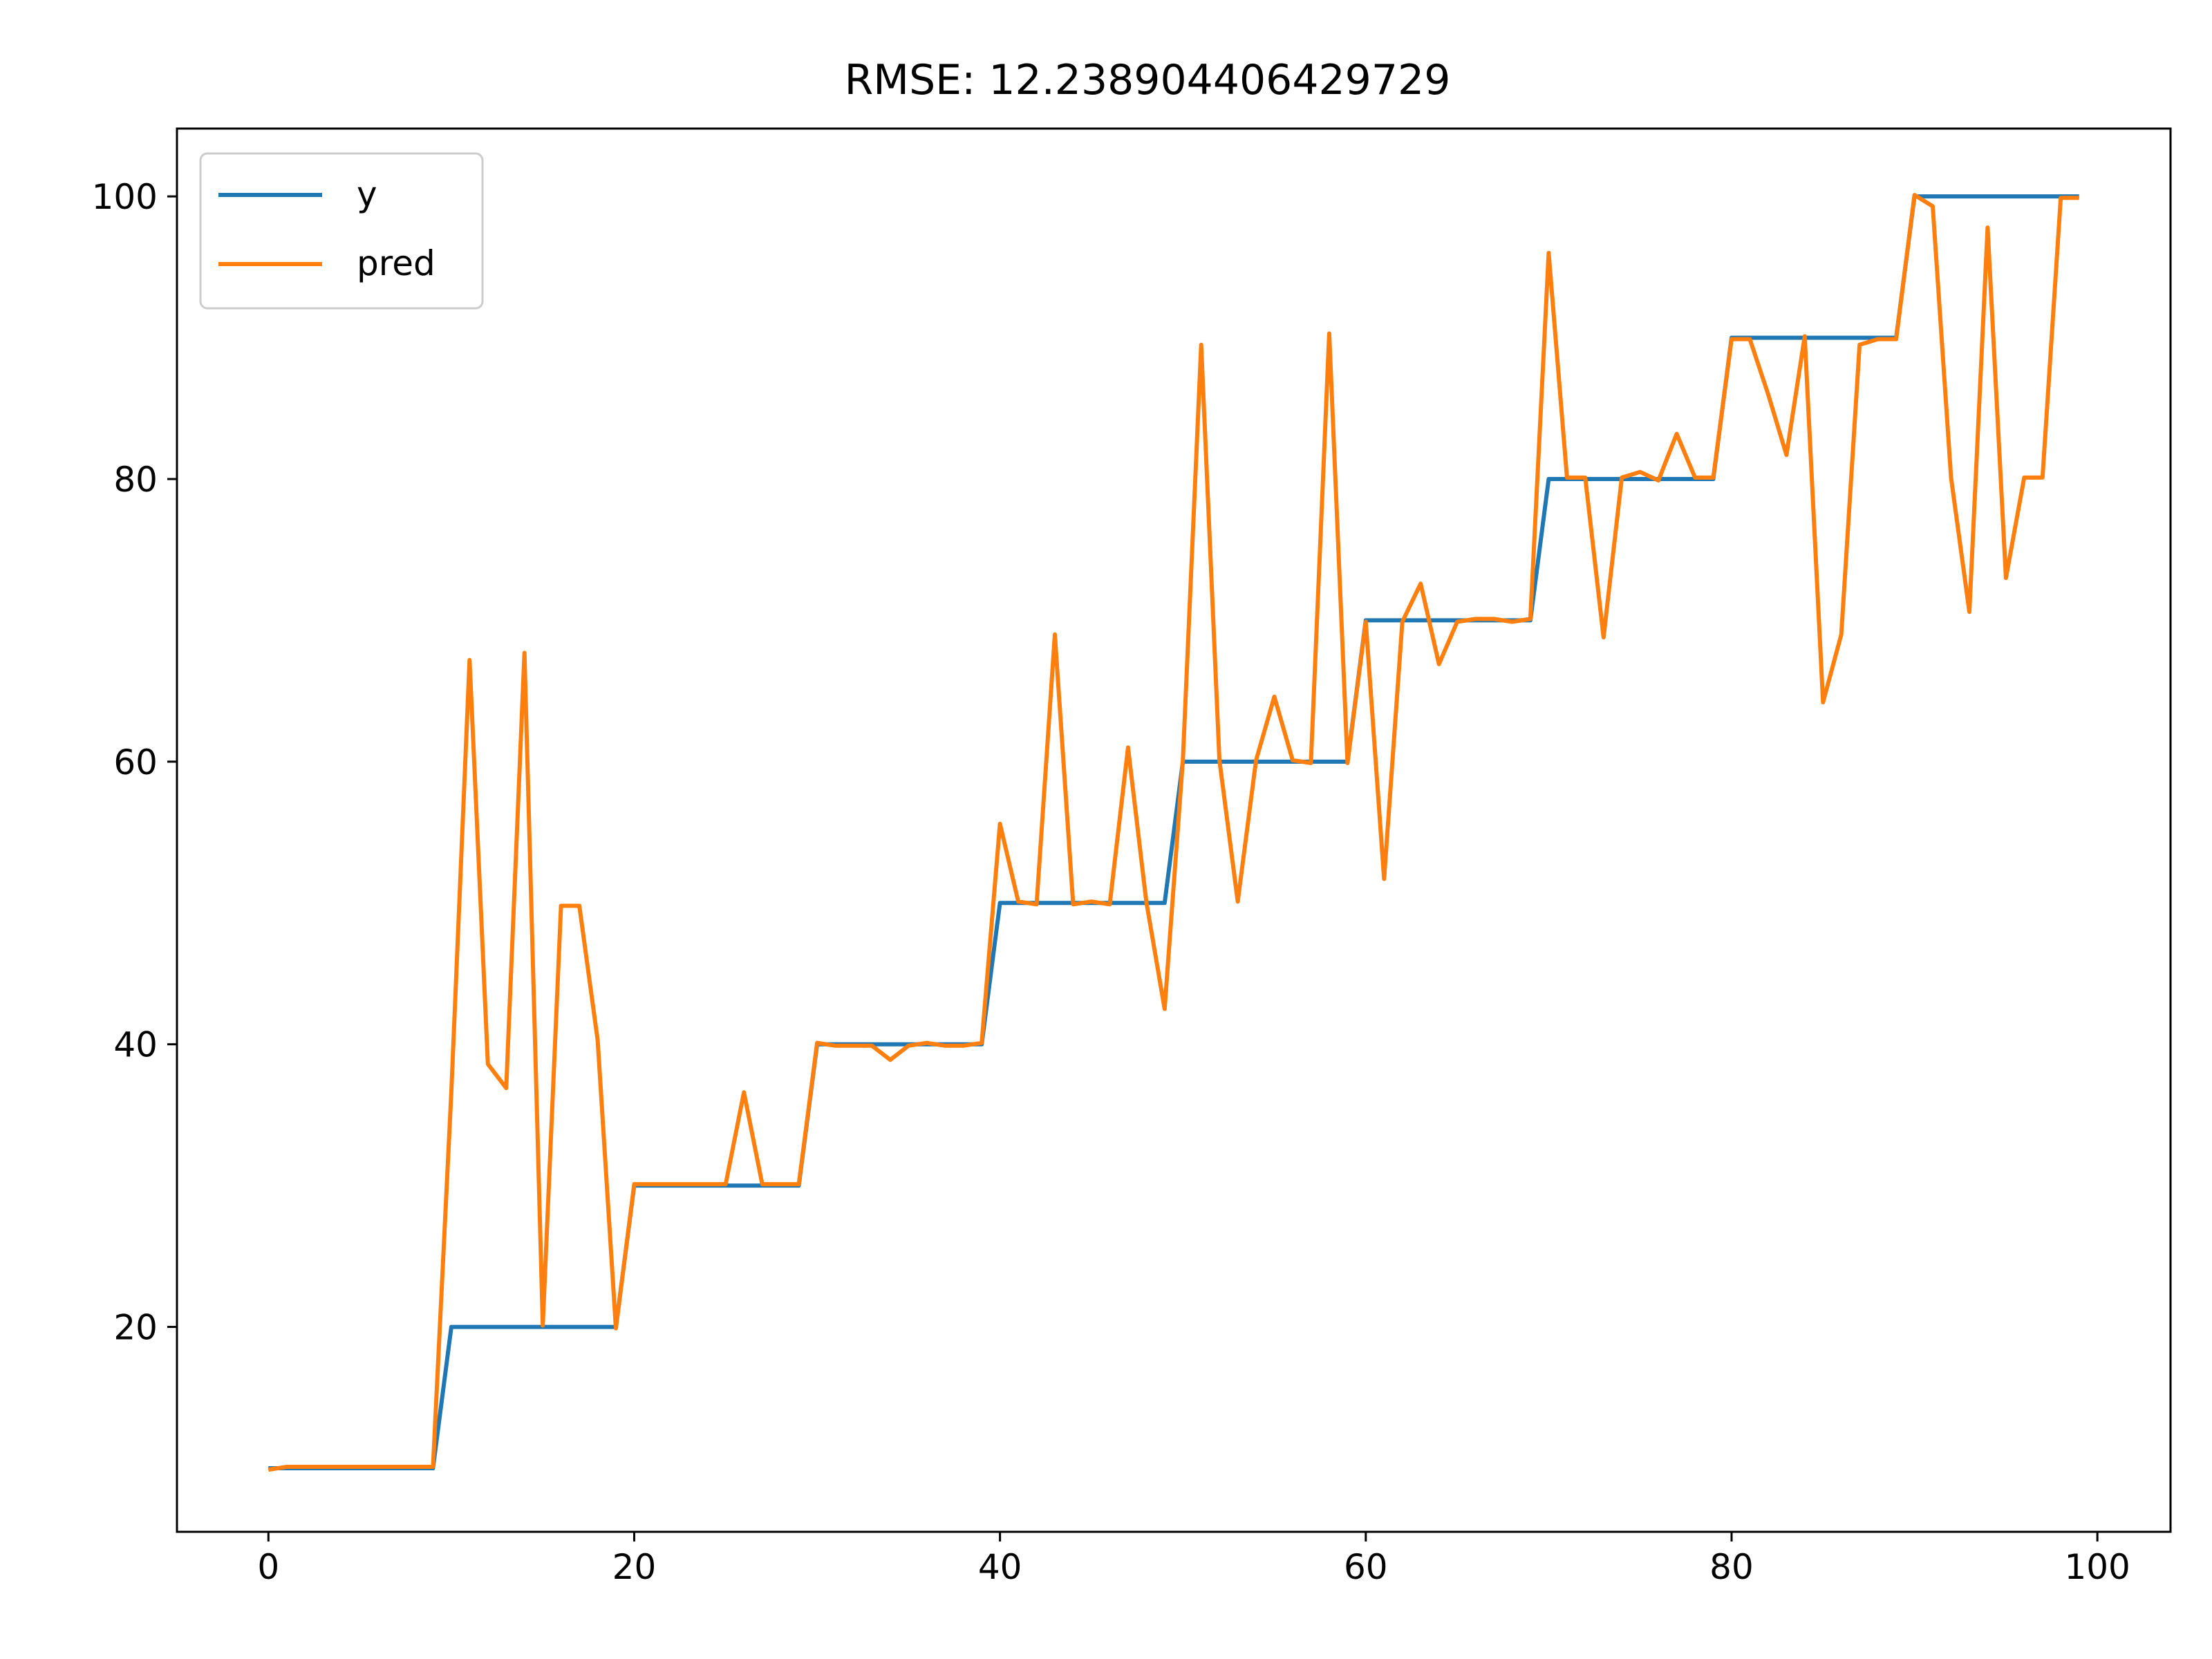 This screenshot has height=1659, width=2212. What do you see at coordinates (634, 1567) in the screenshot?
I see `x-tick-label: 20` at bounding box center [634, 1567].